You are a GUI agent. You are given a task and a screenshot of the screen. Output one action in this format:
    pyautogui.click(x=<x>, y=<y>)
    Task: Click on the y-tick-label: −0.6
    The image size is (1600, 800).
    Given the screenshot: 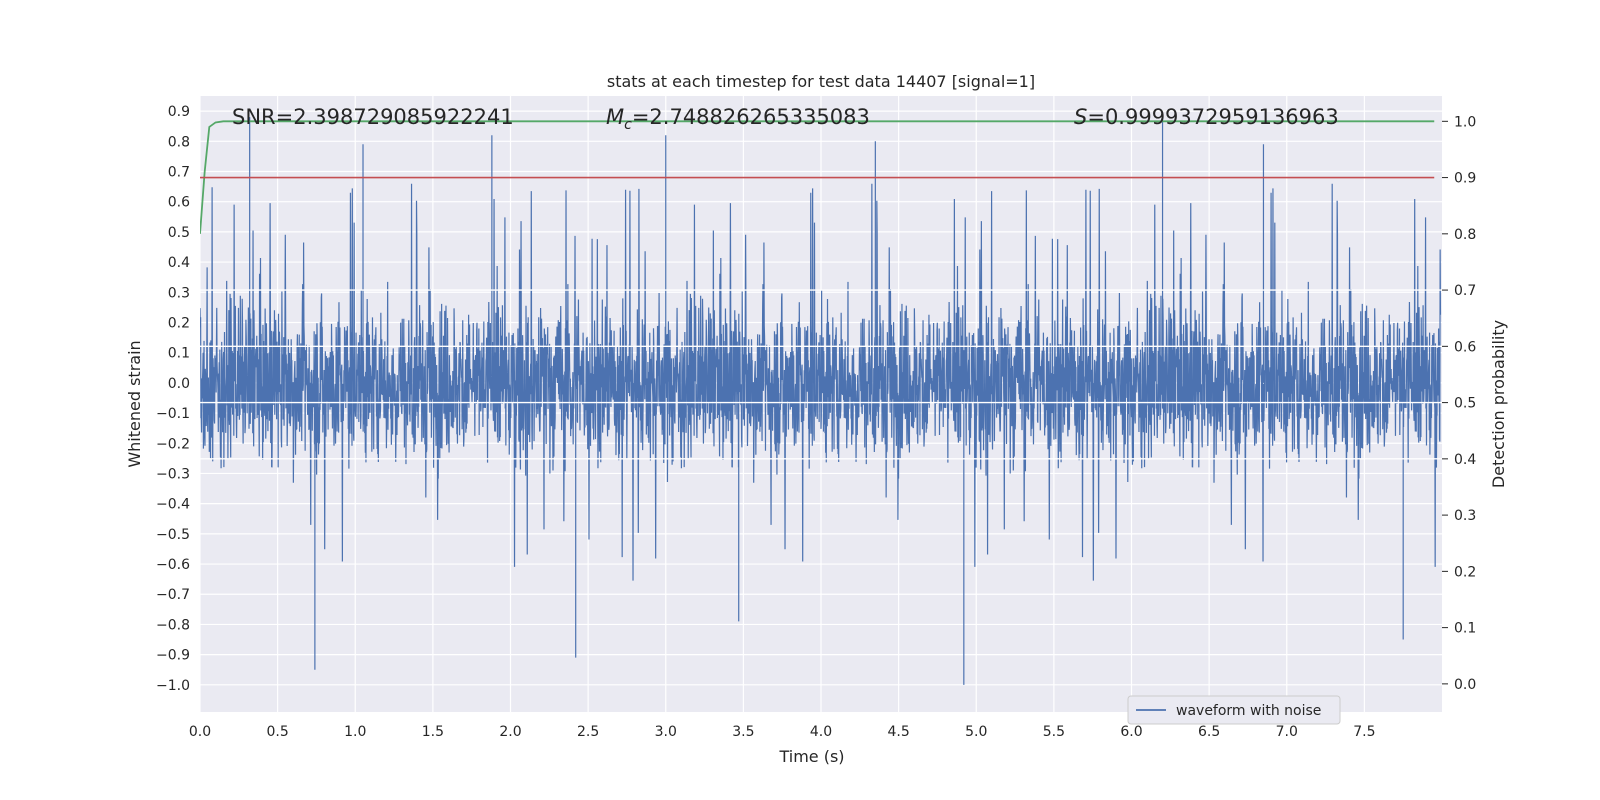 What is the action you would take?
    pyautogui.click(x=173, y=565)
    